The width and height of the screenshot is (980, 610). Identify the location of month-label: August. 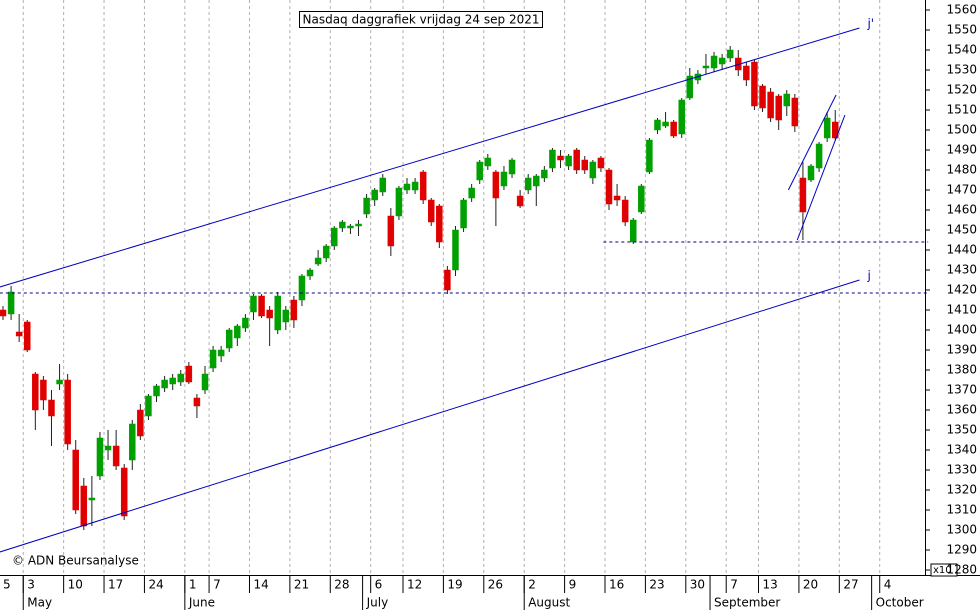
(549, 603).